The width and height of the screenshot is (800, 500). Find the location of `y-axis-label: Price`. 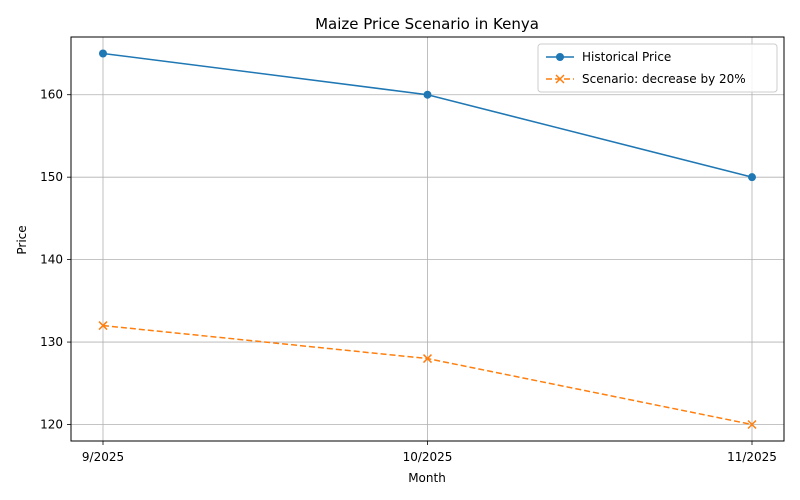

y-axis-label: Price is located at coordinates (22, 239).